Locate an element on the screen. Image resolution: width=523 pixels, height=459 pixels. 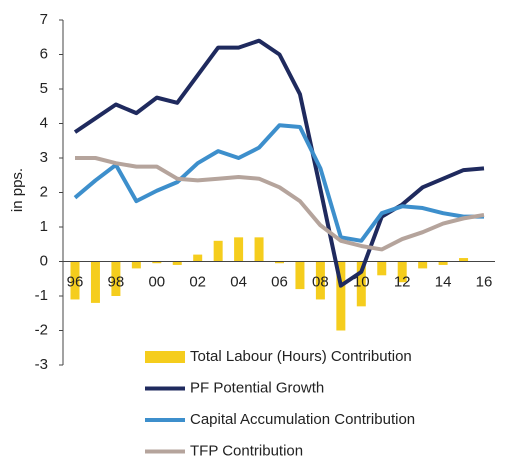
legend-swatch is located at coordinates (165, 357).